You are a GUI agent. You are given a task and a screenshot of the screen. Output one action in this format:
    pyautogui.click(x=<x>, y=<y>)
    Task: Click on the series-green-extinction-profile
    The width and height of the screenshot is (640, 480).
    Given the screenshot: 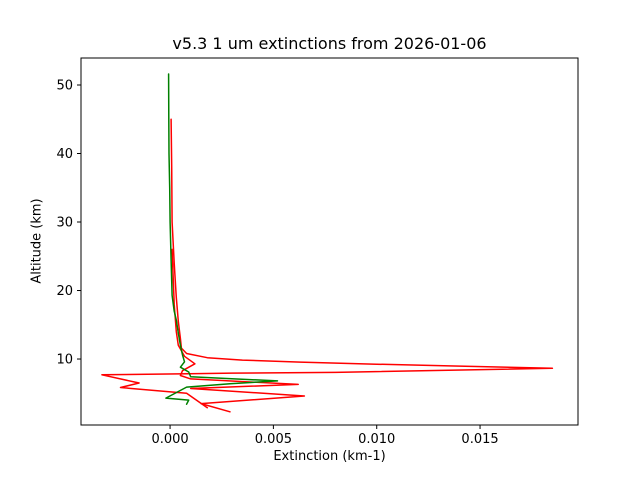 What is the action you would take?
    pyautogui.click(x=222, y=239)
    